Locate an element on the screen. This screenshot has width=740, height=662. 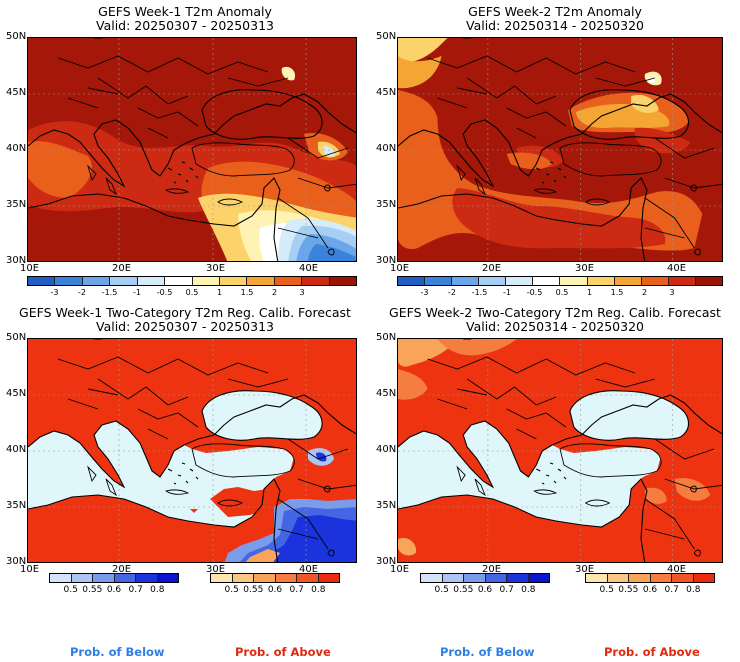
p3-lat-40: 40N is located at coordinates (16, 449).